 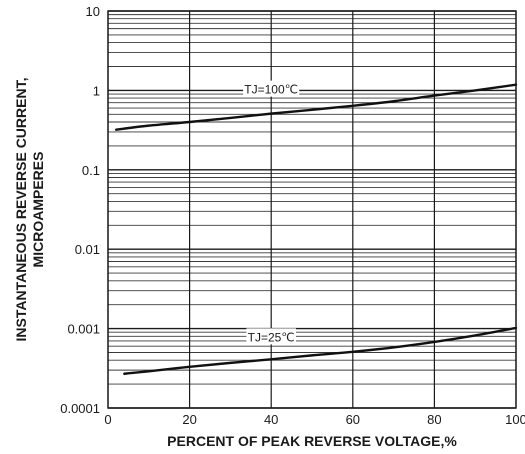 I want to click on y-axis-title-line-2: MICROAMPERES, so click(x=38, y=210).